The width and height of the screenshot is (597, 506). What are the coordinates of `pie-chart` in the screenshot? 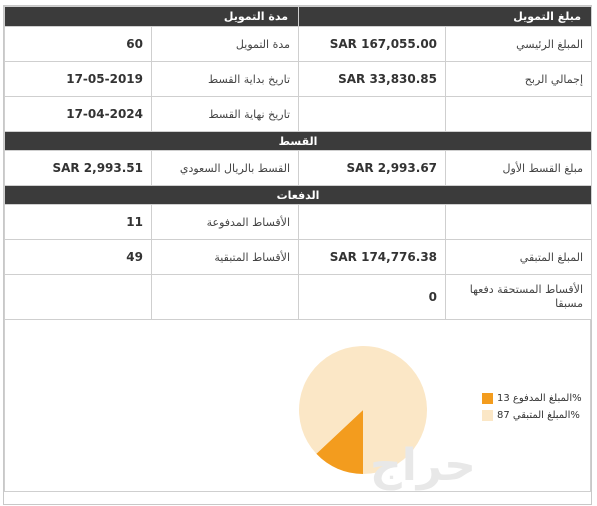 It's located at (363, 410).